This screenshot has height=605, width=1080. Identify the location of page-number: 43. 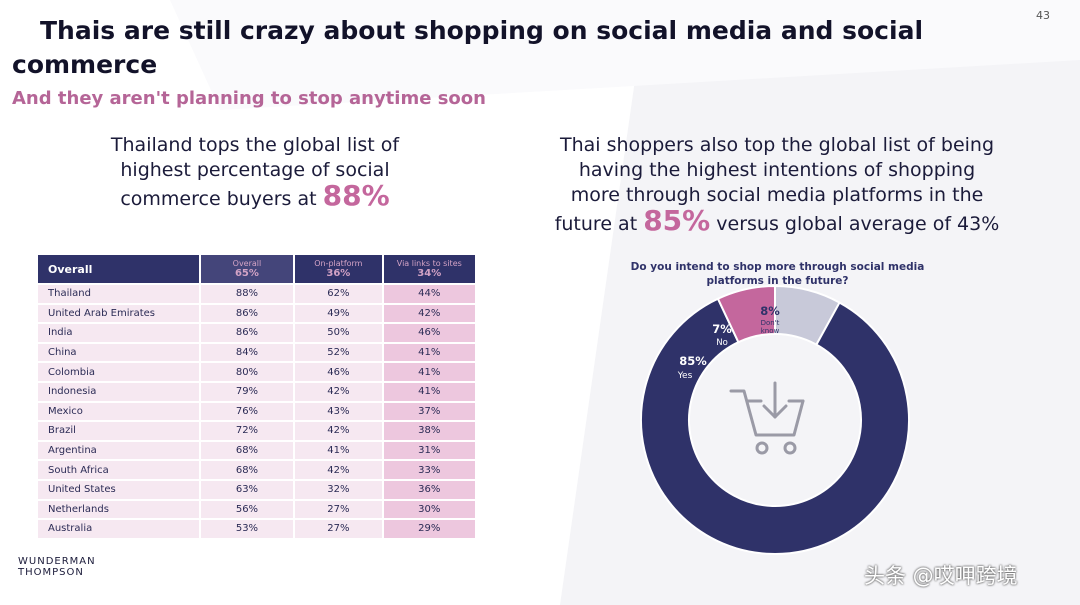
(1043, 15).